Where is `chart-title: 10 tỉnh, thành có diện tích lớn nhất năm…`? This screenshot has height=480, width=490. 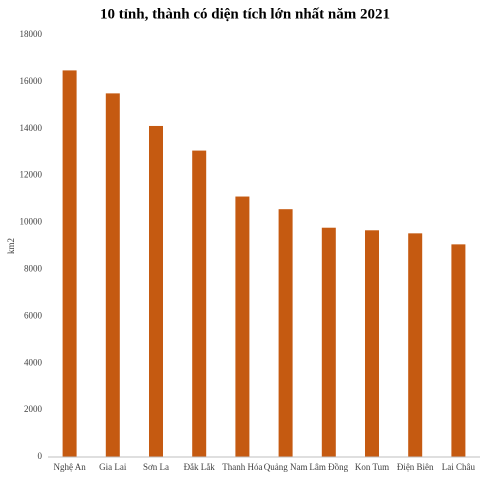
chart-title: 10 tỉnh, thành có diện tích lớn nhất năm… is located at coordinates (245, 14).